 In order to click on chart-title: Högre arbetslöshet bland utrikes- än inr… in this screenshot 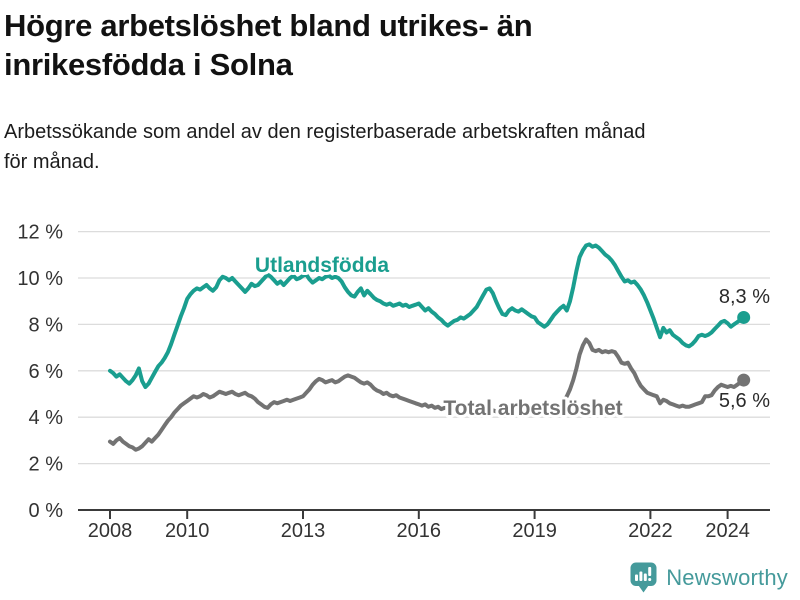, I will do `click(268, 45)`.